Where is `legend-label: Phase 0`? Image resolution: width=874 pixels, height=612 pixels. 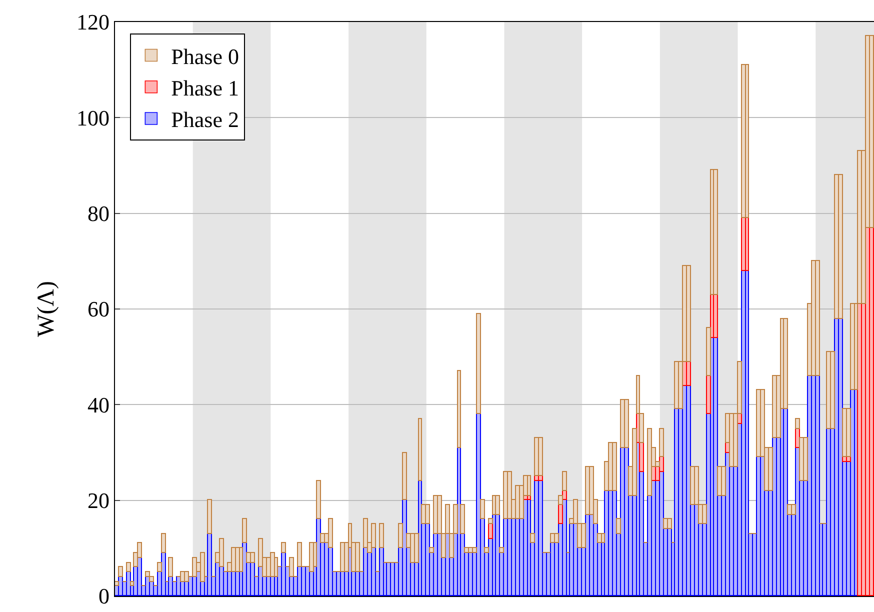
legend-label: Phase 0 is located at coordinates (205, 56).